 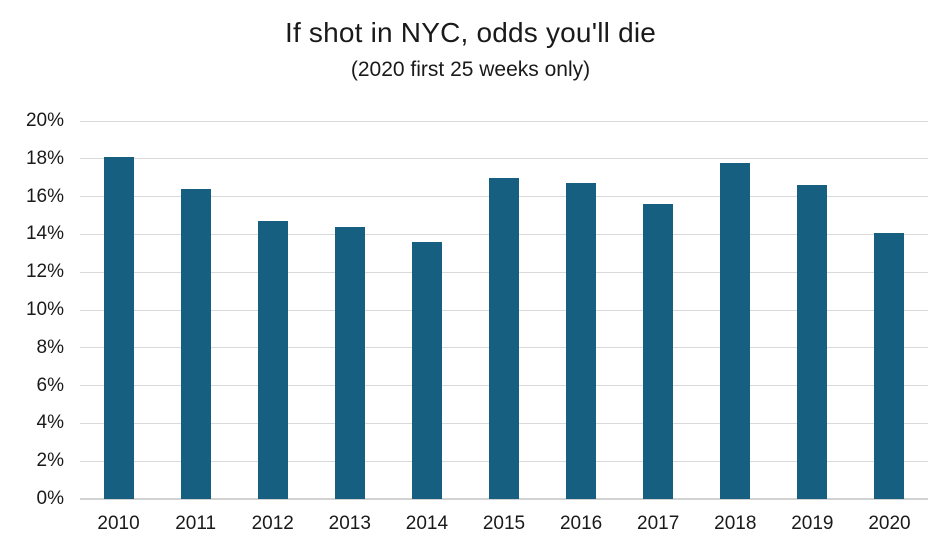 I want to click on bar-2010, so click(x=118, y=327).